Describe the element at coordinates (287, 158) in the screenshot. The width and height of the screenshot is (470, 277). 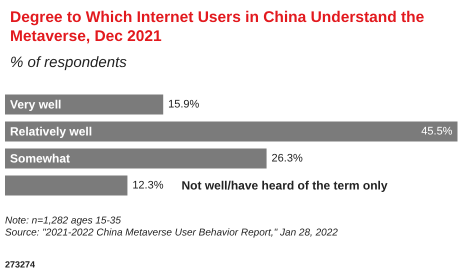
I see `data-label: 26.3%` at that location.